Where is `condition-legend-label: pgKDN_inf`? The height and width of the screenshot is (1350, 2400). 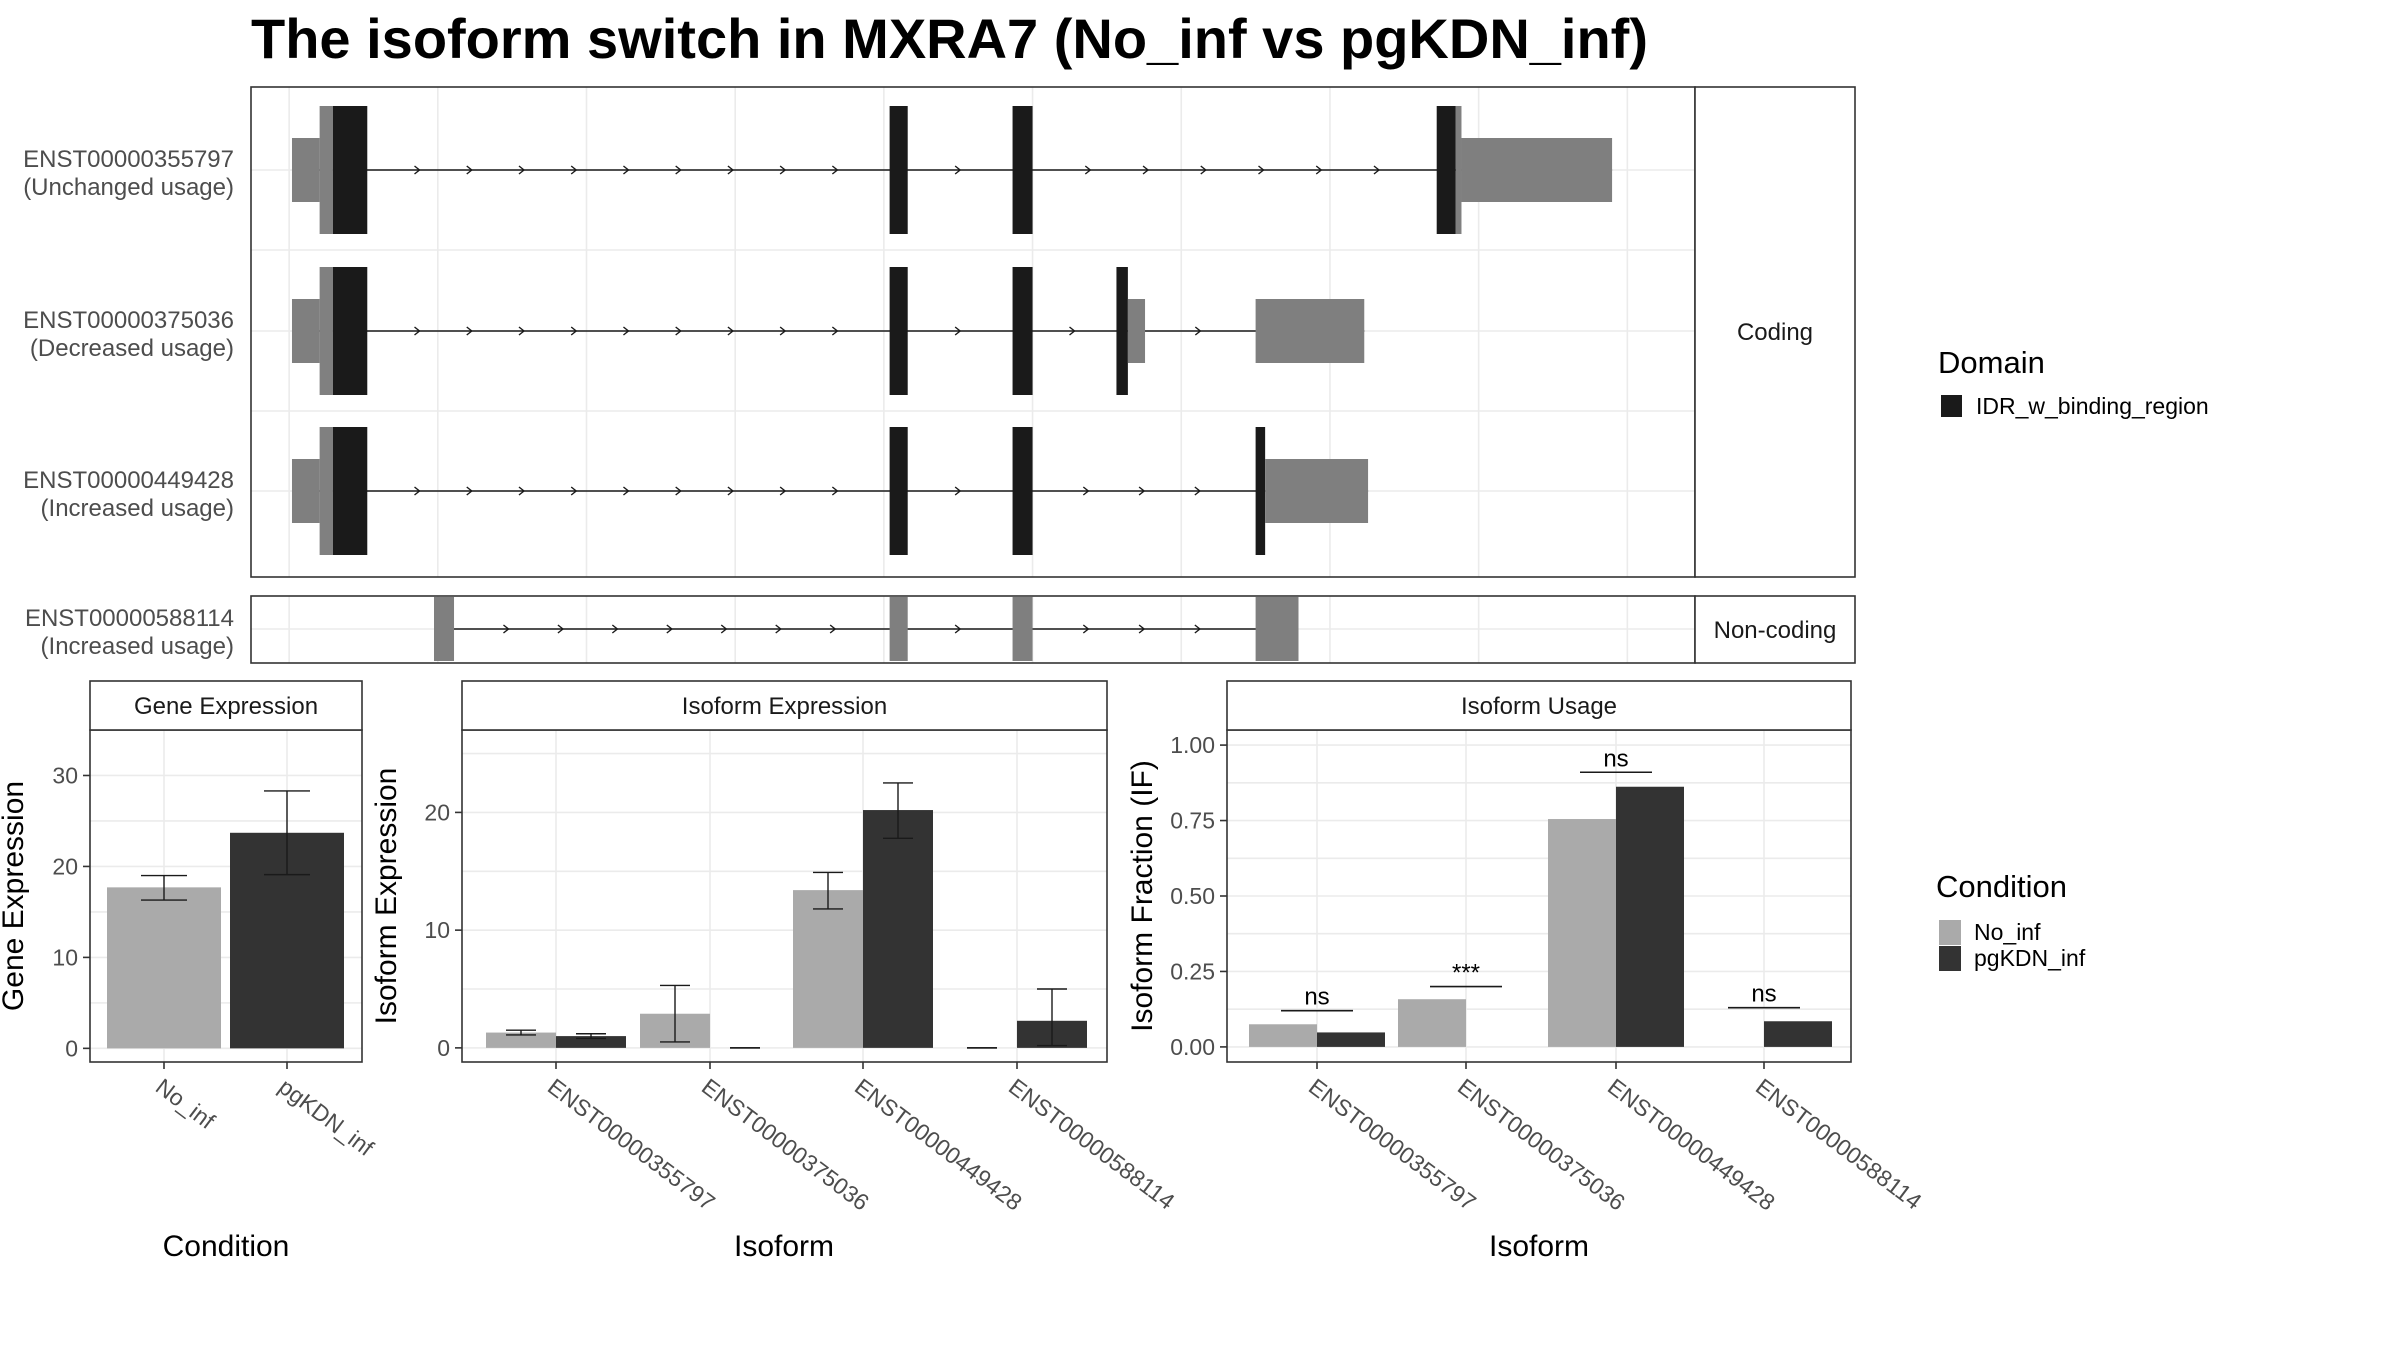 condition-legend-label: pgKDN_inf is located at coordinates (2030, 958).